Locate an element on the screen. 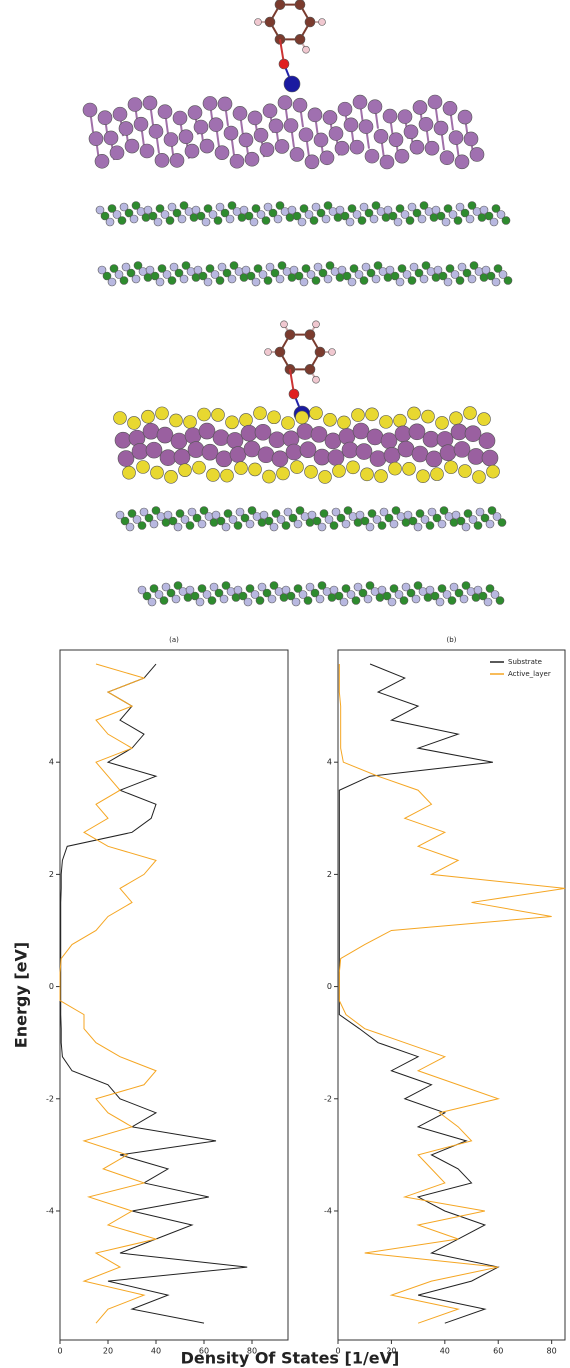  legend-label: Active_layer is located at coordinates (529, 674).